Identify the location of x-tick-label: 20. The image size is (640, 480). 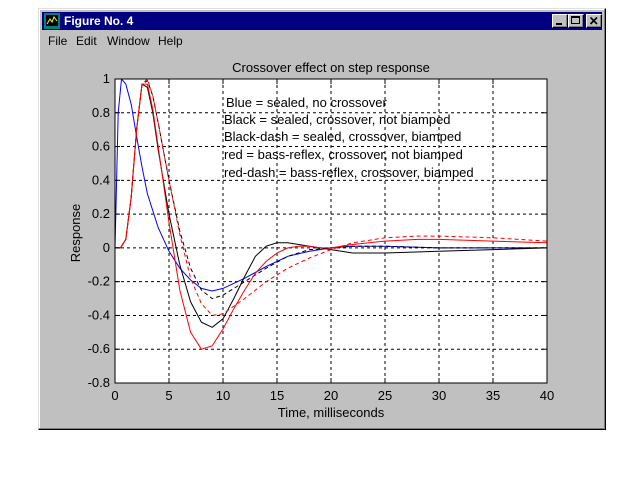
(331, 395).